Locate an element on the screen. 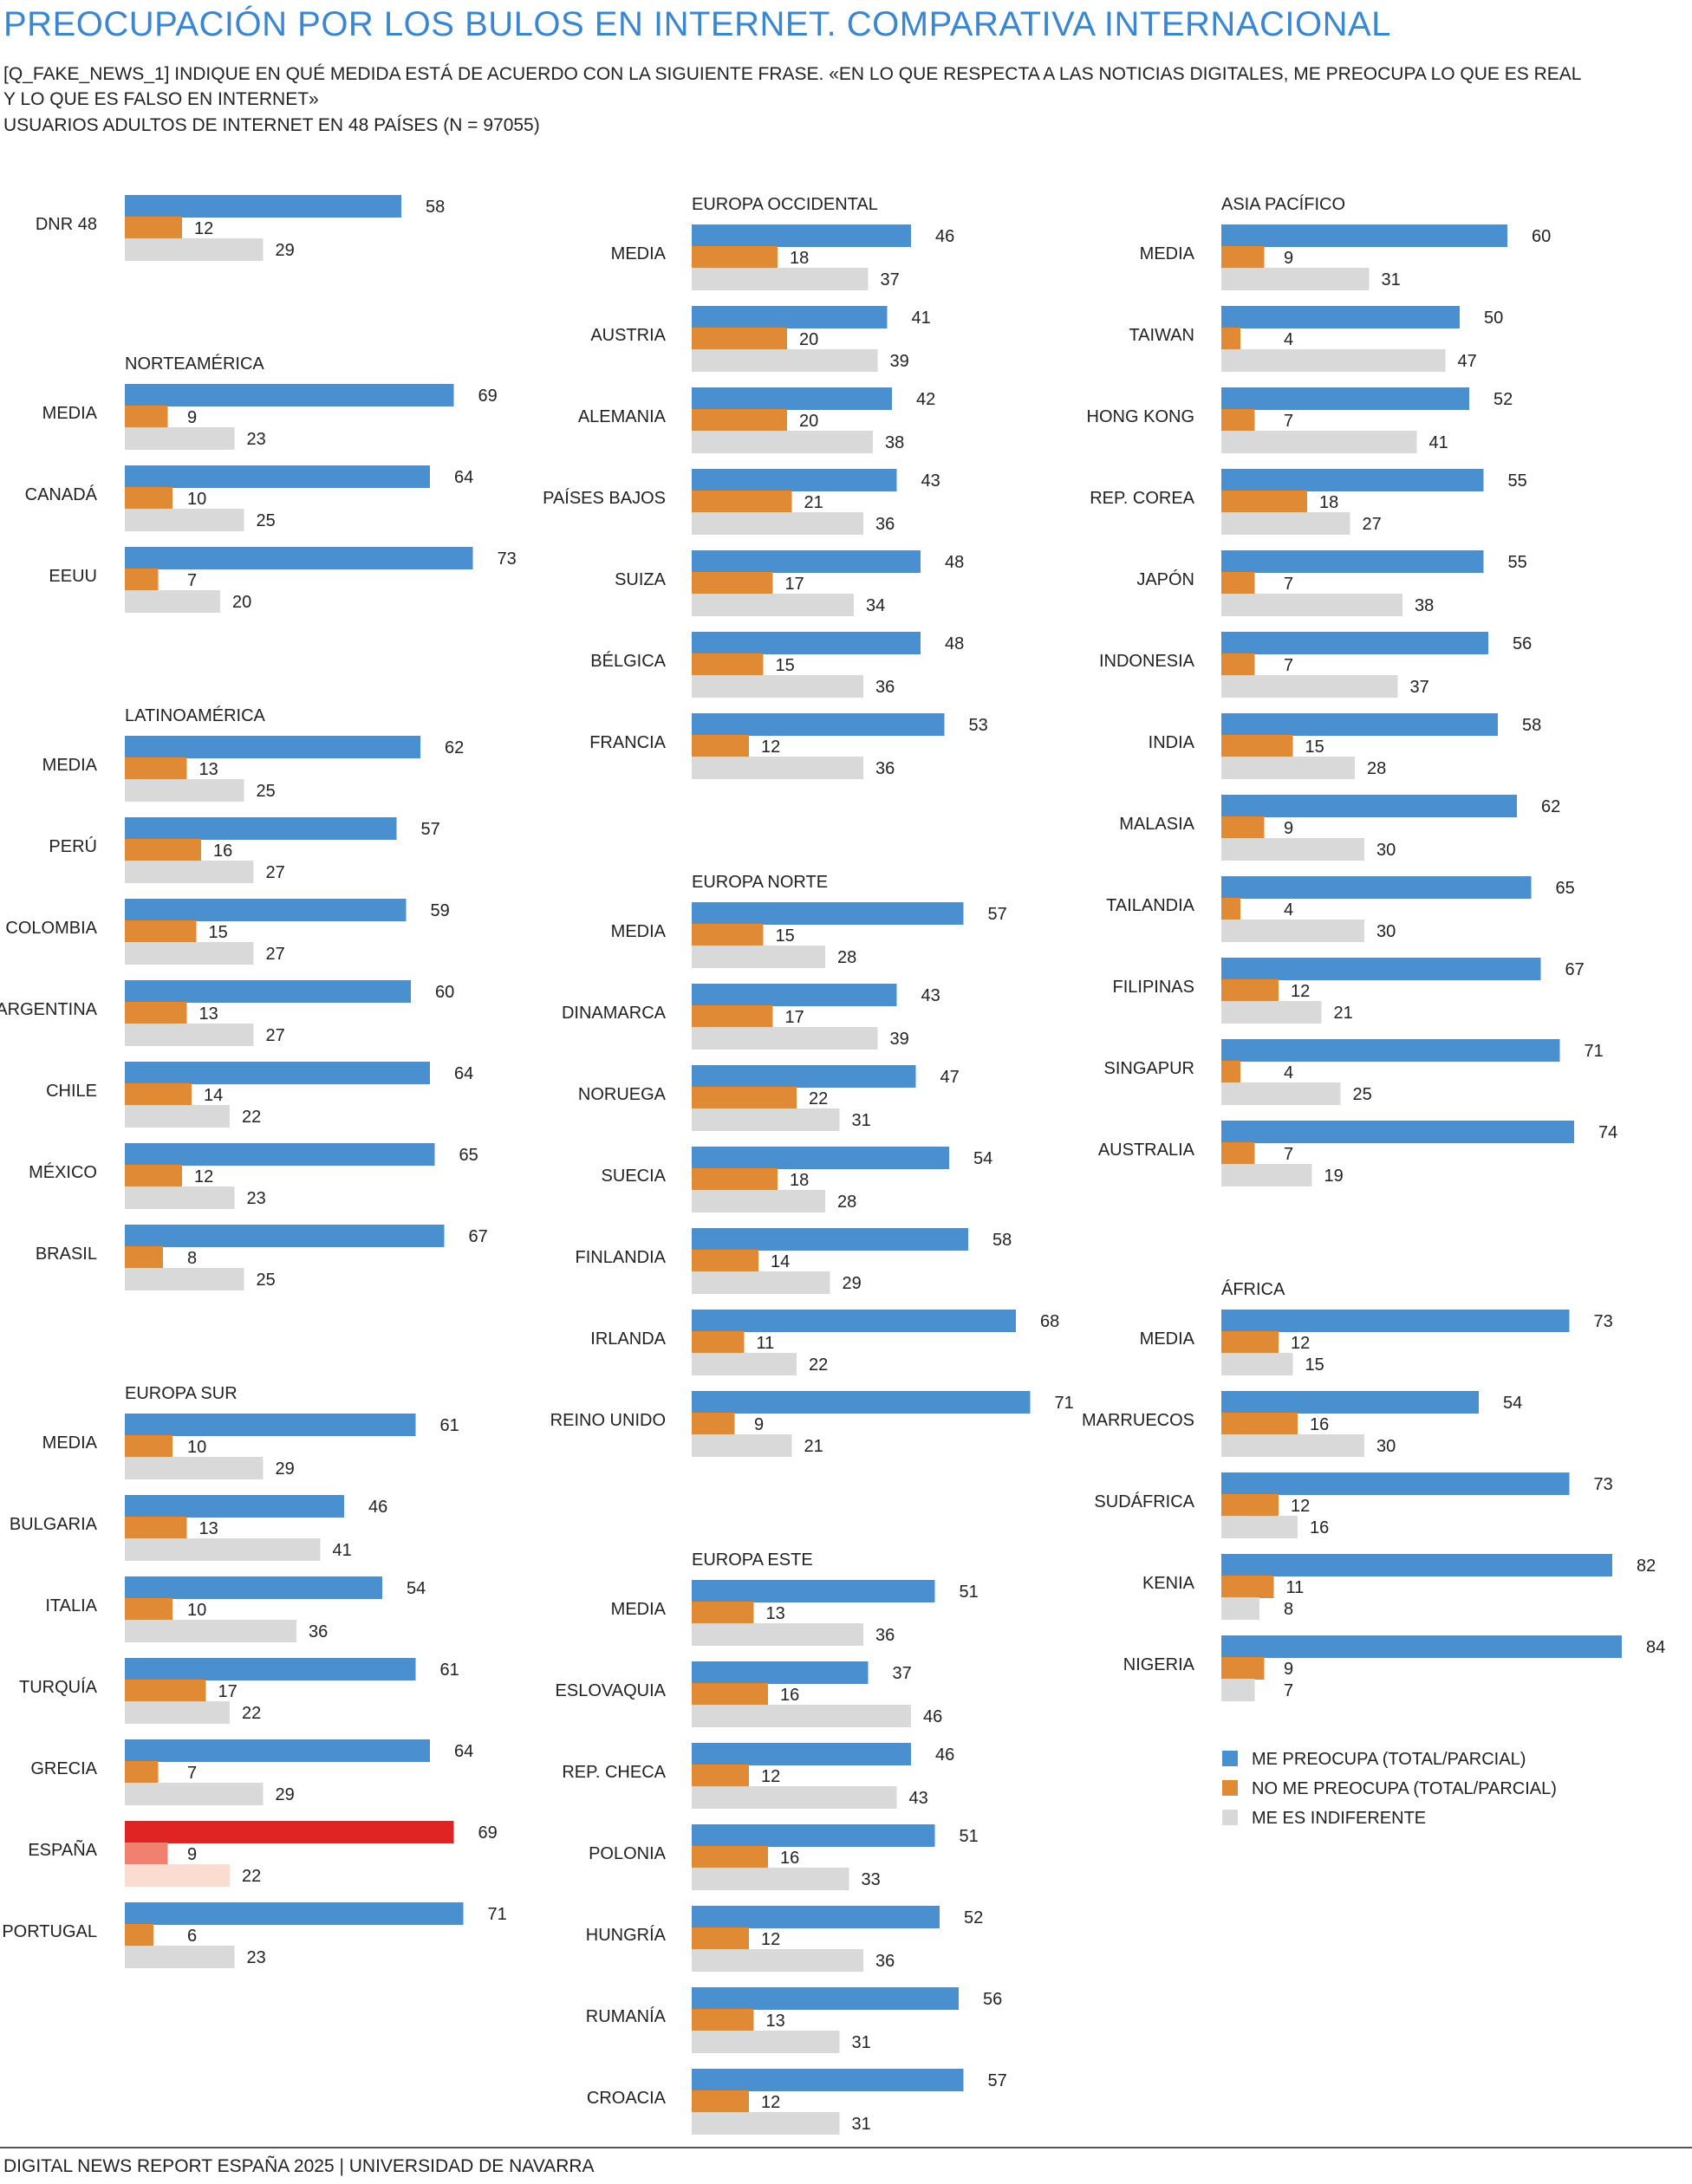  value-label-indifferent: 43 is located at coordinates (918, 1798).